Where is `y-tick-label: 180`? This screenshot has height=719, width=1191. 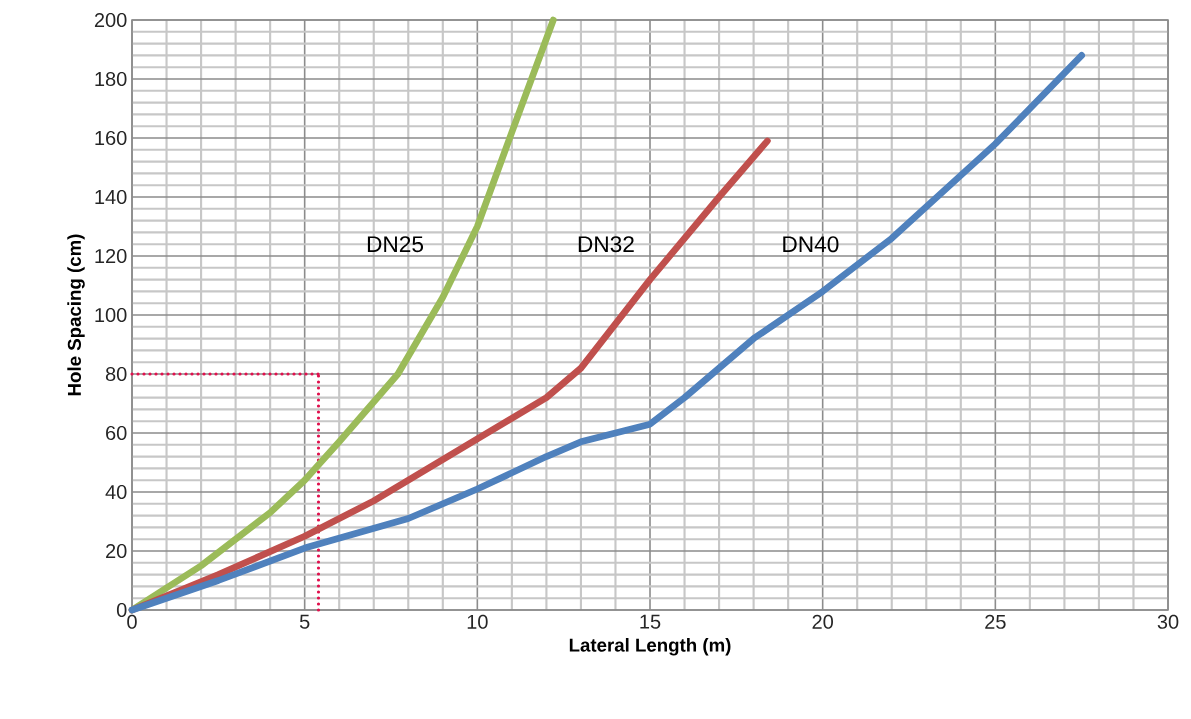 y-tick-label: 180 is located at coordinates (111, 79).